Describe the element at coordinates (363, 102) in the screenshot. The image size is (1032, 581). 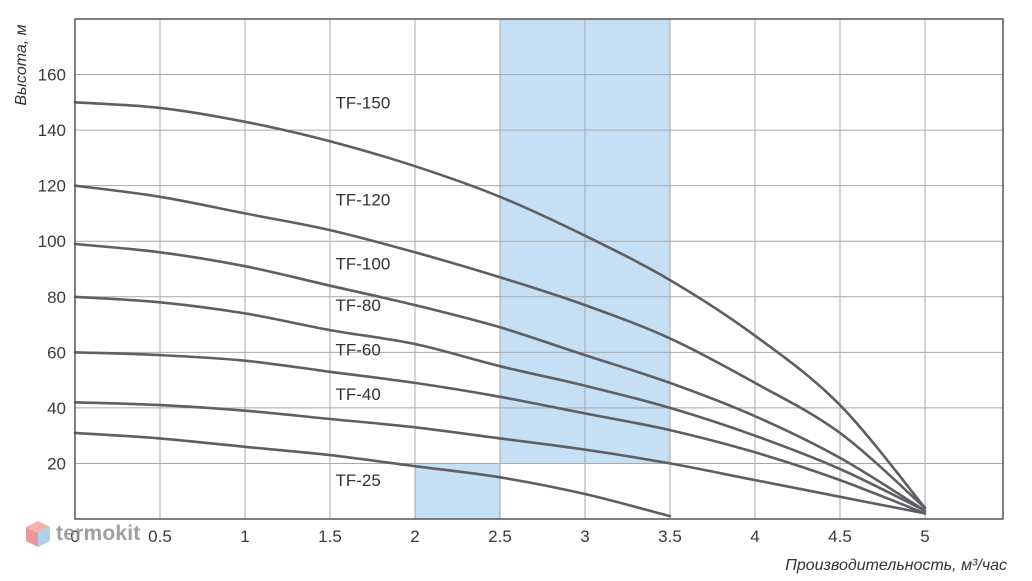
I see `curve-label-tf-150: TF-150` at that location.